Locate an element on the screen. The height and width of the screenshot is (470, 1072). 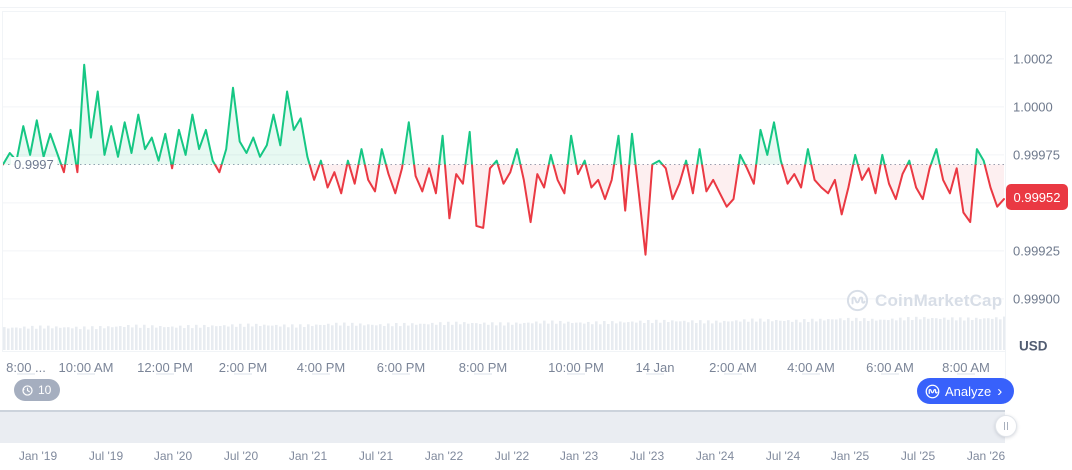
x-axis-tick-label: 6:00 AM is located at coordinates (890, 367).